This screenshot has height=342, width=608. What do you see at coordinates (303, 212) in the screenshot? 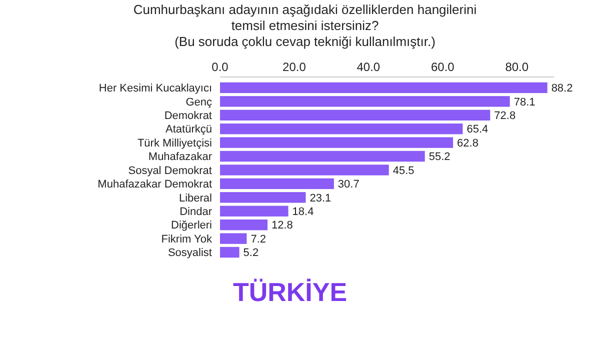
I see `data-label: 18.4` at bounding box center [303, 212].